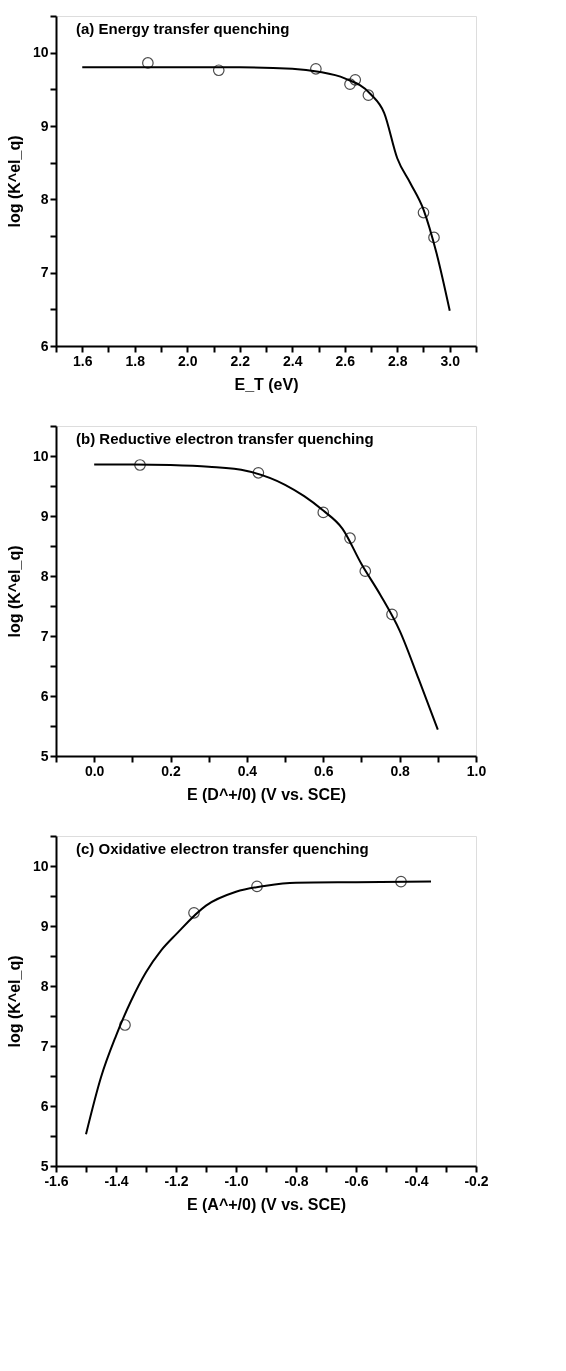 The image size is (566, 1371). What do you see at coordinates (240, 360) in the screenshot?
I see `x-tick-label: 2.2` at bounding box center [240, 360].